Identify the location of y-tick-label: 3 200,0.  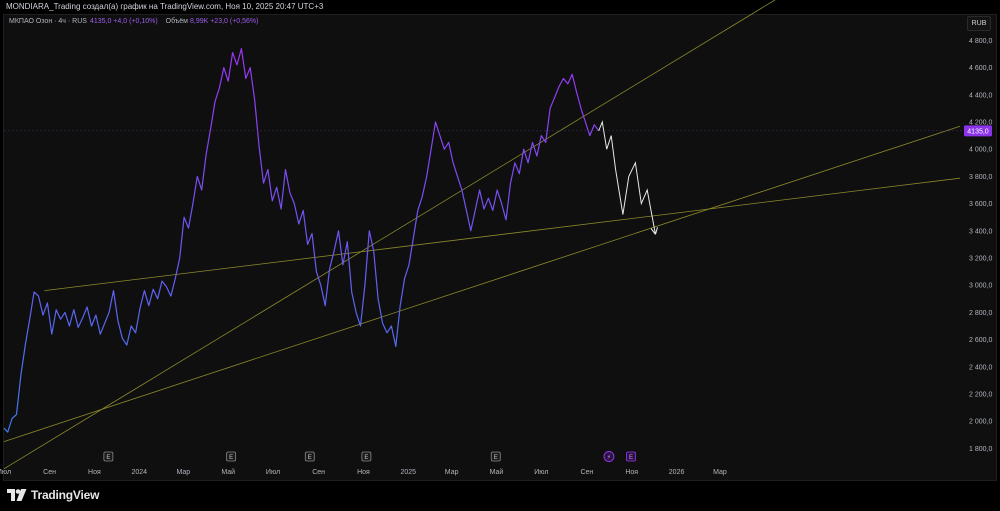
(980, 259).